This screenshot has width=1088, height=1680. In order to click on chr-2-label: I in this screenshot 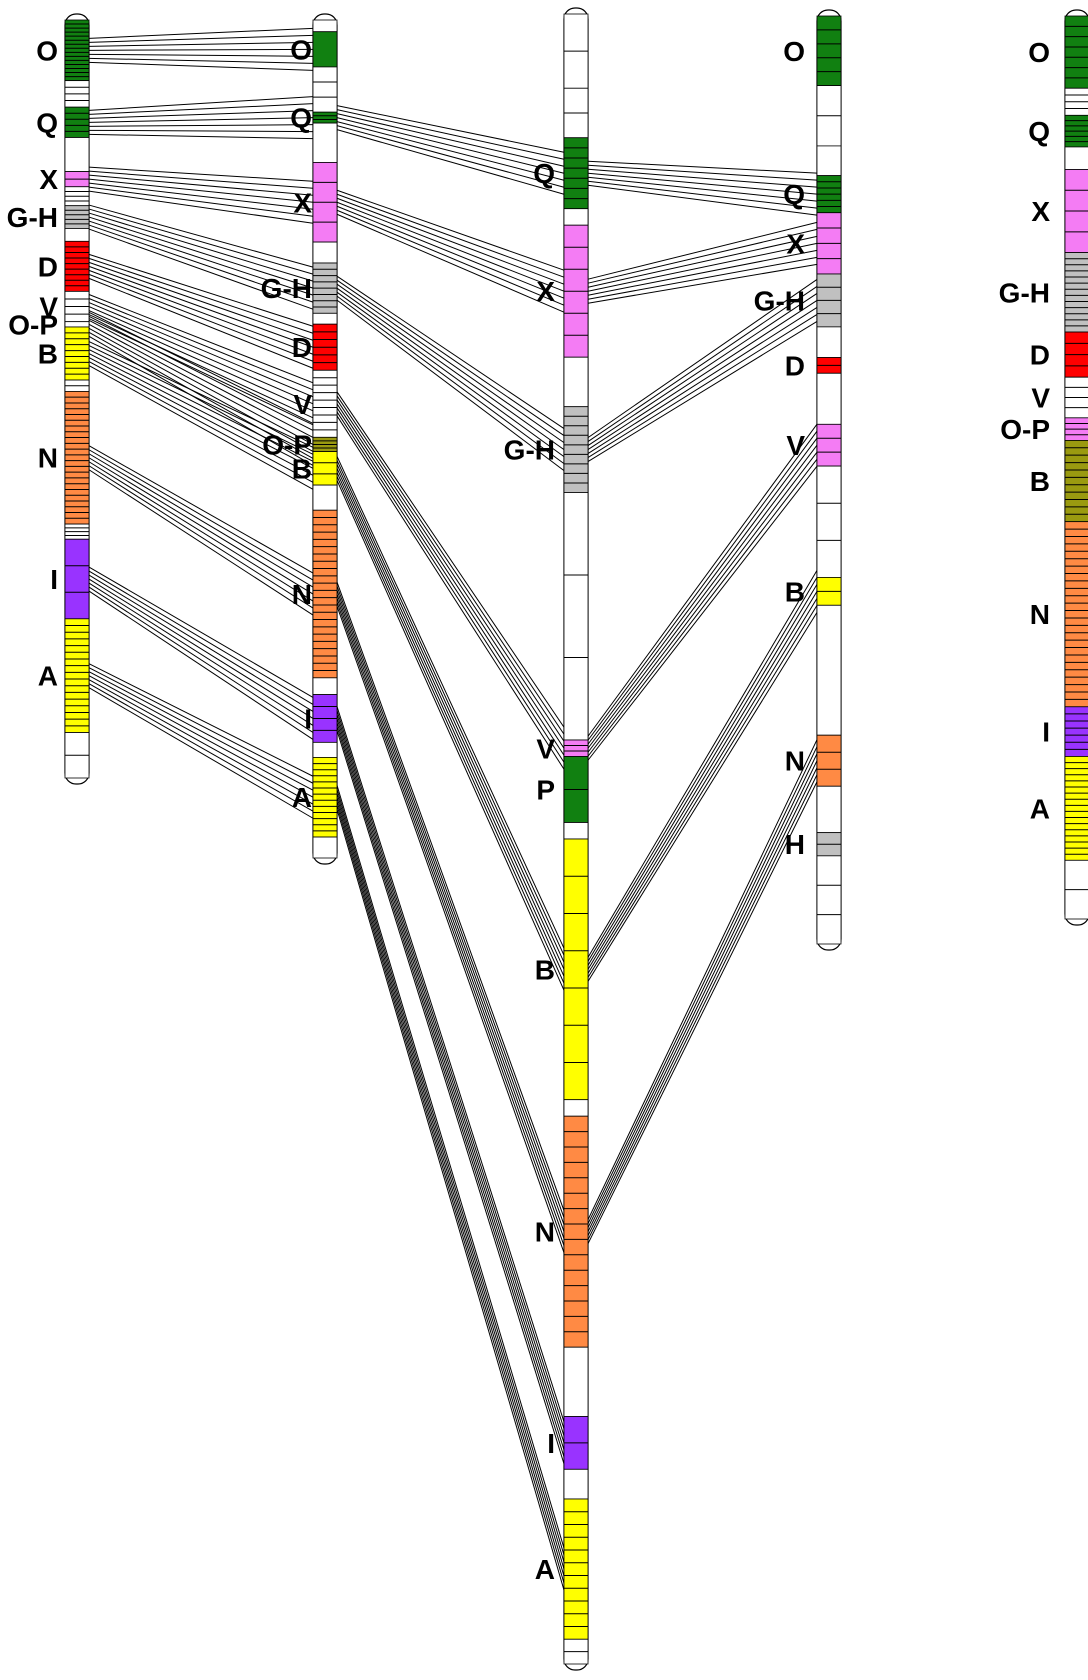, I will do `click(308, 718)`.